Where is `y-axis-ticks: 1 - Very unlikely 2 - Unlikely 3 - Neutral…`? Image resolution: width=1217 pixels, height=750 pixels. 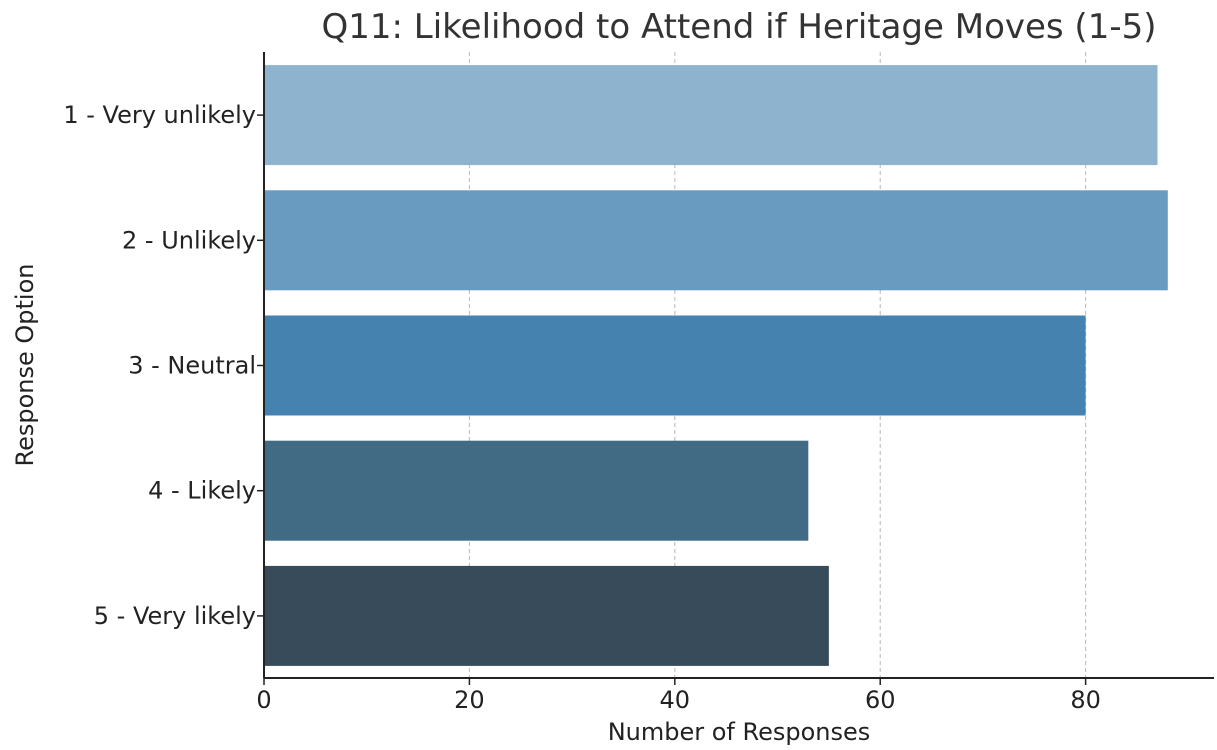 y-axis-ticks: 1 - Very unlikely 2 - Unlikely 3 - Neutral… is located at coordinates (163, 365).